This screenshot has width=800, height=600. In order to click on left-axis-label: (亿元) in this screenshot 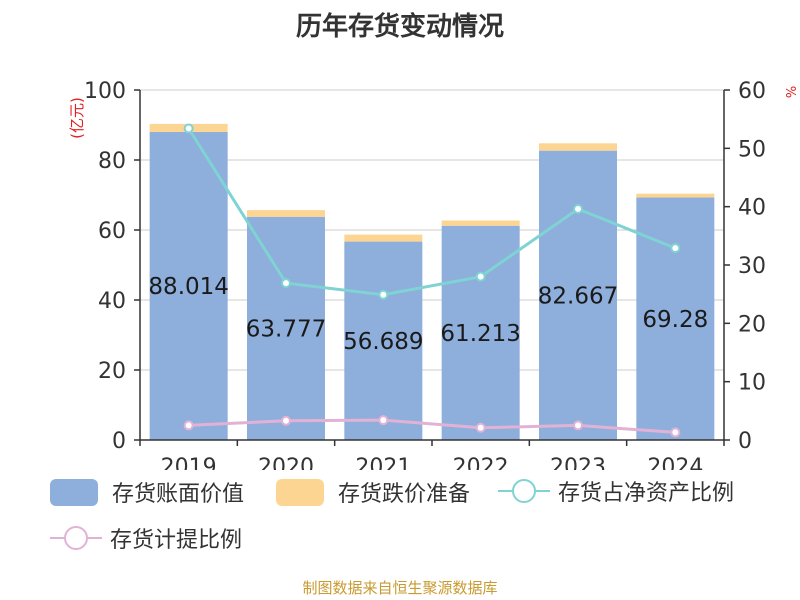, I will do `click(77, 118)`.